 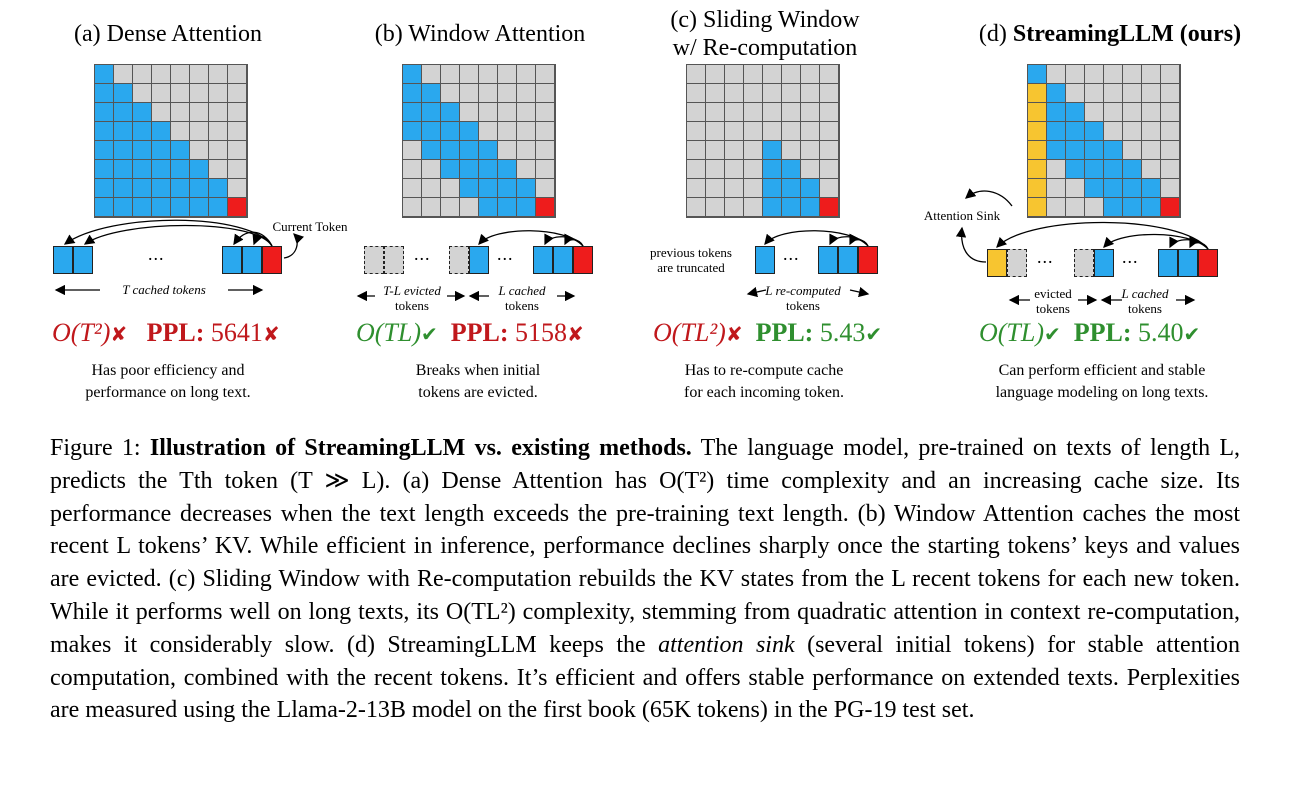 I want to click on label-cached-tokens: T cached tokens, so click(x=164, y=289).